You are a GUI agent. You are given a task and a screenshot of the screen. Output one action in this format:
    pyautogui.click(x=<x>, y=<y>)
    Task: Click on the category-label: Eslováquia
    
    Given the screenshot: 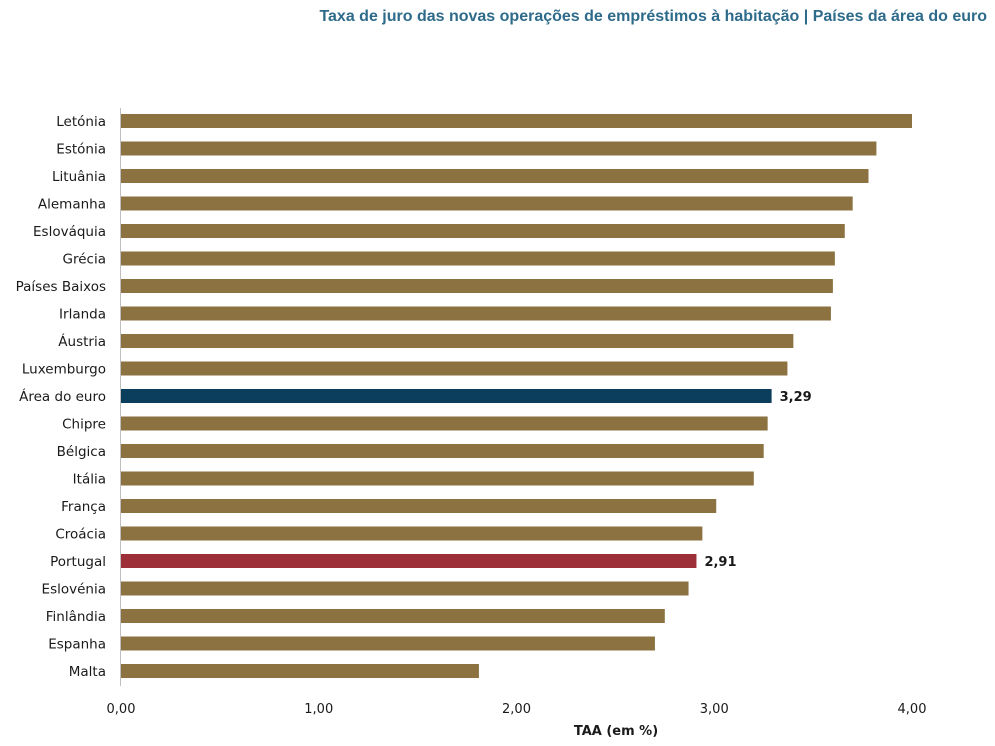 What is the action you would take?
    pyautogui.click(x=69, y=232)
    